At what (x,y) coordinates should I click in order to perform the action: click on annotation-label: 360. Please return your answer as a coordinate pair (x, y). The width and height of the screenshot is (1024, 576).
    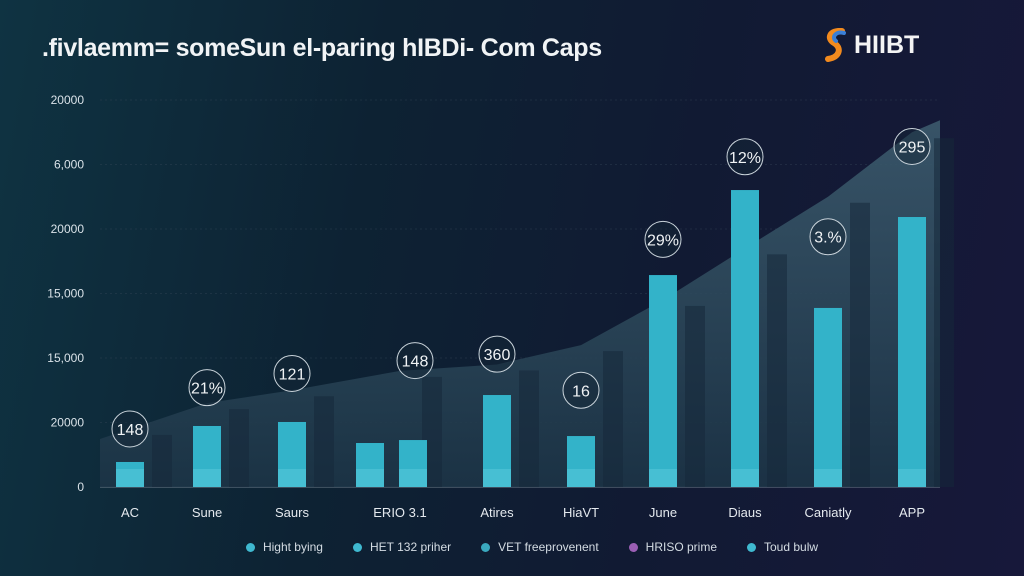
    Looking at the image, I should click on (497, 355).